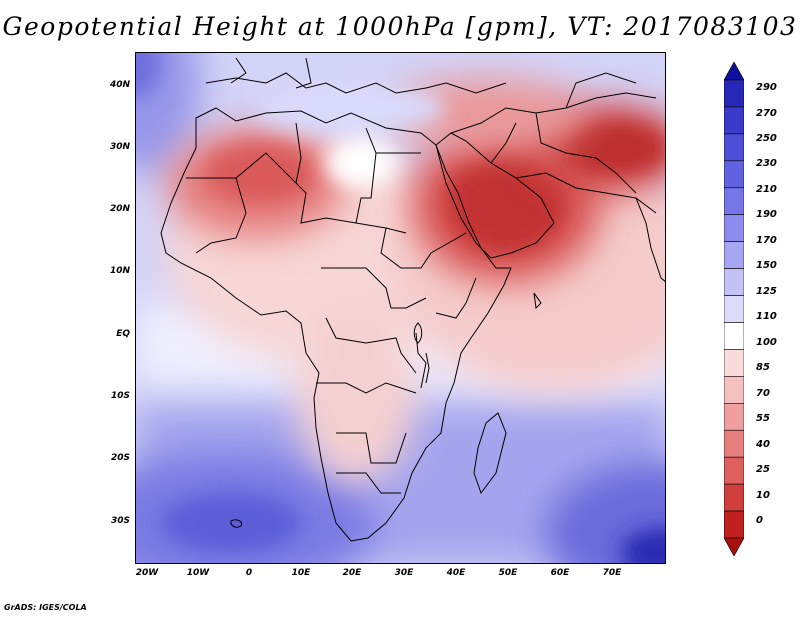 The height and width of the screenshot is (618, 800). What do you see at coordinates (766, 189) in the screenshot?
I see `colorbar-label: 210` at bounding box center [766, 189].